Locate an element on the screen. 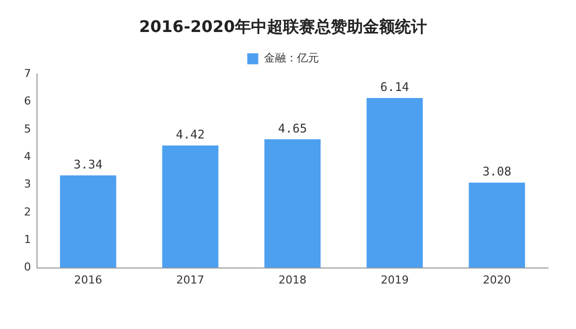 The width and height of the screenshot is (576, 329). y-tick-label: 5 is located at coordinates (27, 129).